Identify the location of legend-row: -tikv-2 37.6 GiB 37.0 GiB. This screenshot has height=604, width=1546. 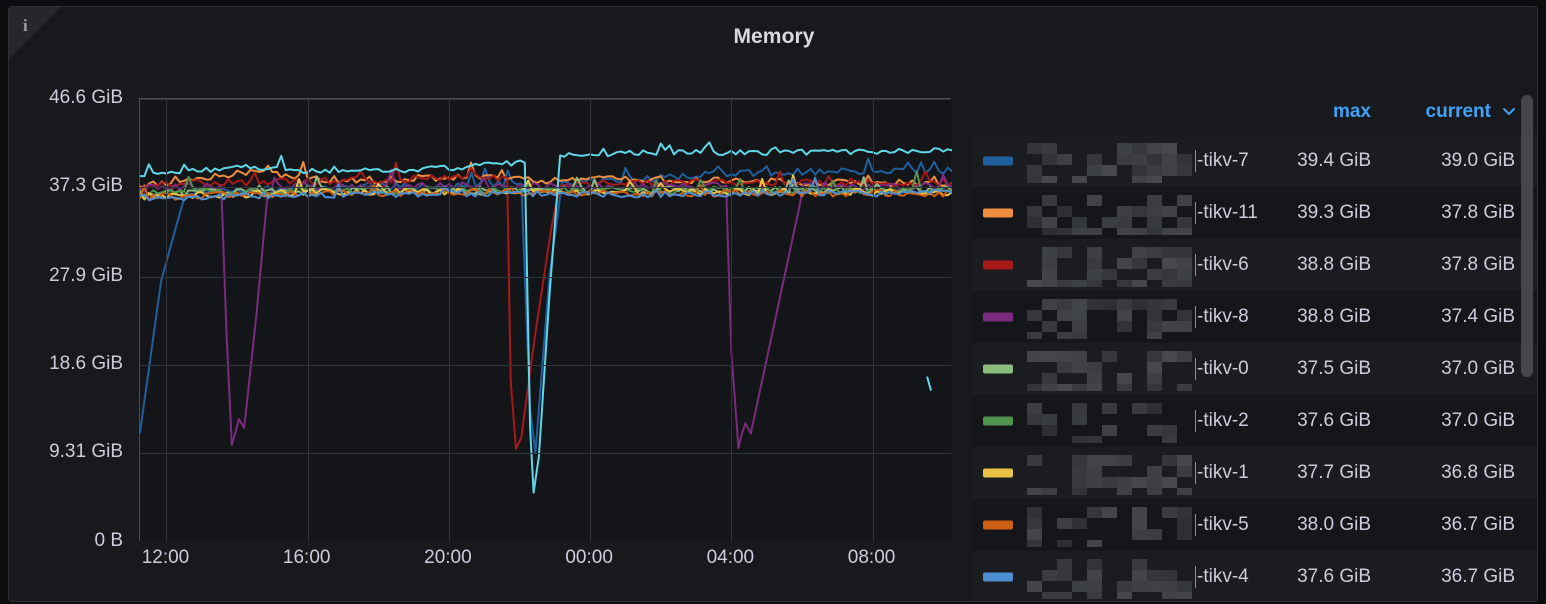
(1254, 421).